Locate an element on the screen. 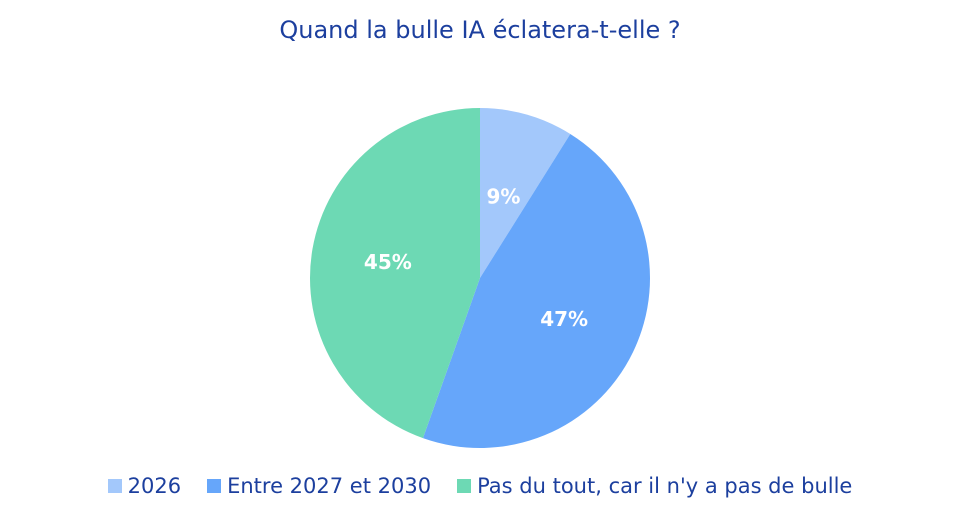  legend-label: Pas du tout, car il n'y a pas de bulle is located at coordinates (665, 486).